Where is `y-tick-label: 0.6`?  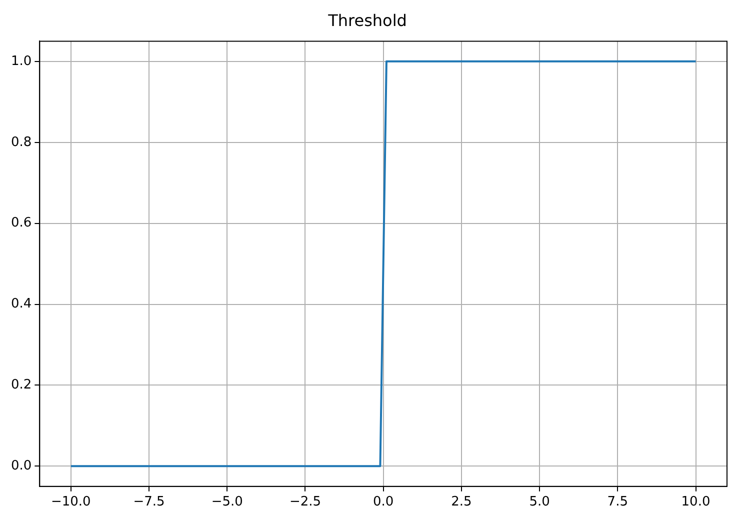
y-tick-label: 0.6 is located at coordinates (21, 223).